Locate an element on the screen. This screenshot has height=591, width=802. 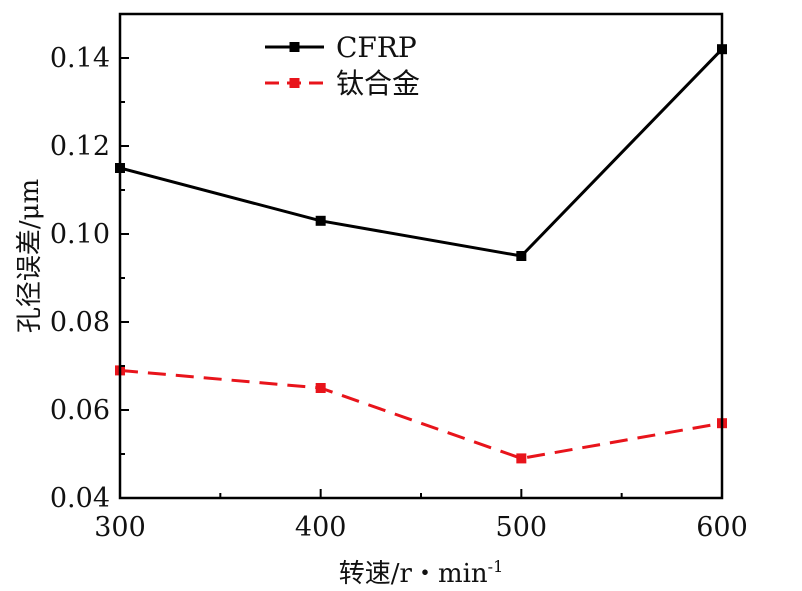
x-tick-label: 600 is located at coordinates (722, 527).